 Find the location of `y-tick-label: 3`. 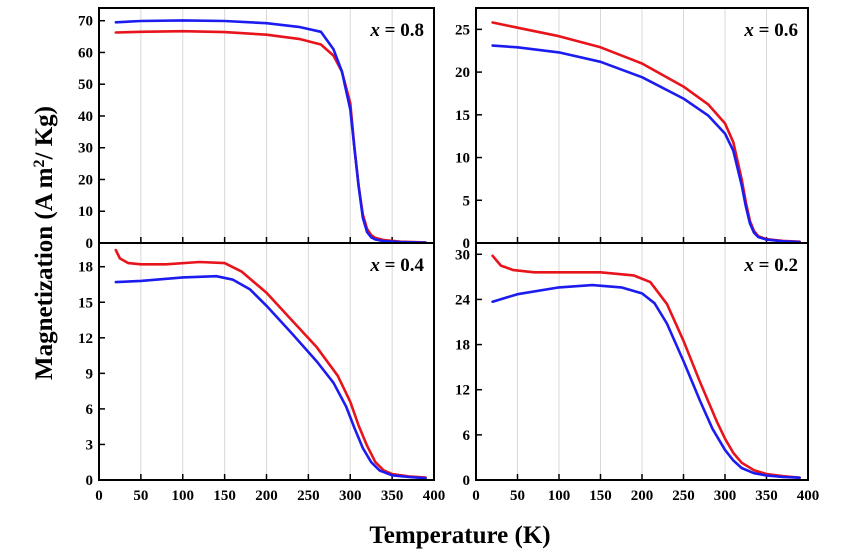

y-tick-label: 3 is located at coordinates (90, 445).